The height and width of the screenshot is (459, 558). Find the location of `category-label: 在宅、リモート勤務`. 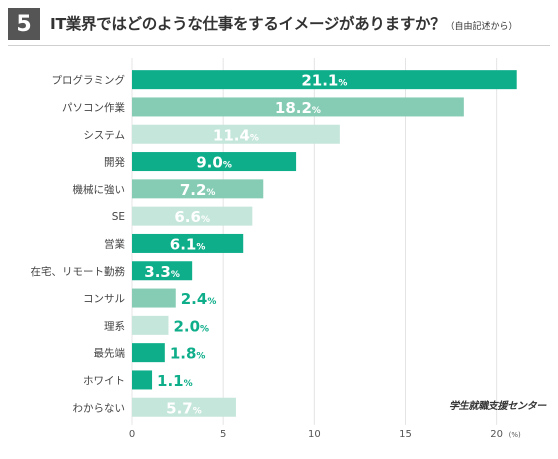

category-label: 在宅、リモート勤務 is located at coordinates (78, 271).